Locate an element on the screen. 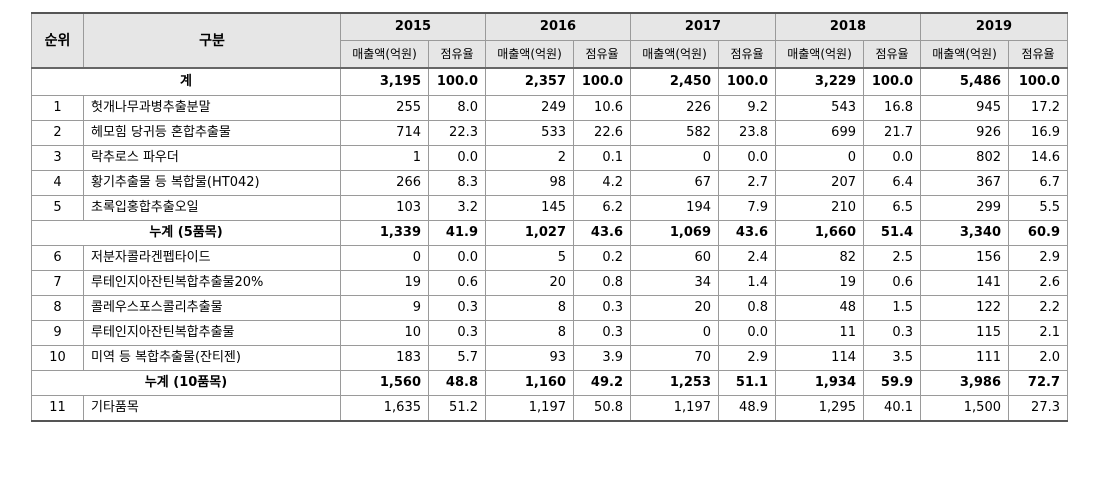  share-cell: 0.1 is located at coordinates (602, 158).